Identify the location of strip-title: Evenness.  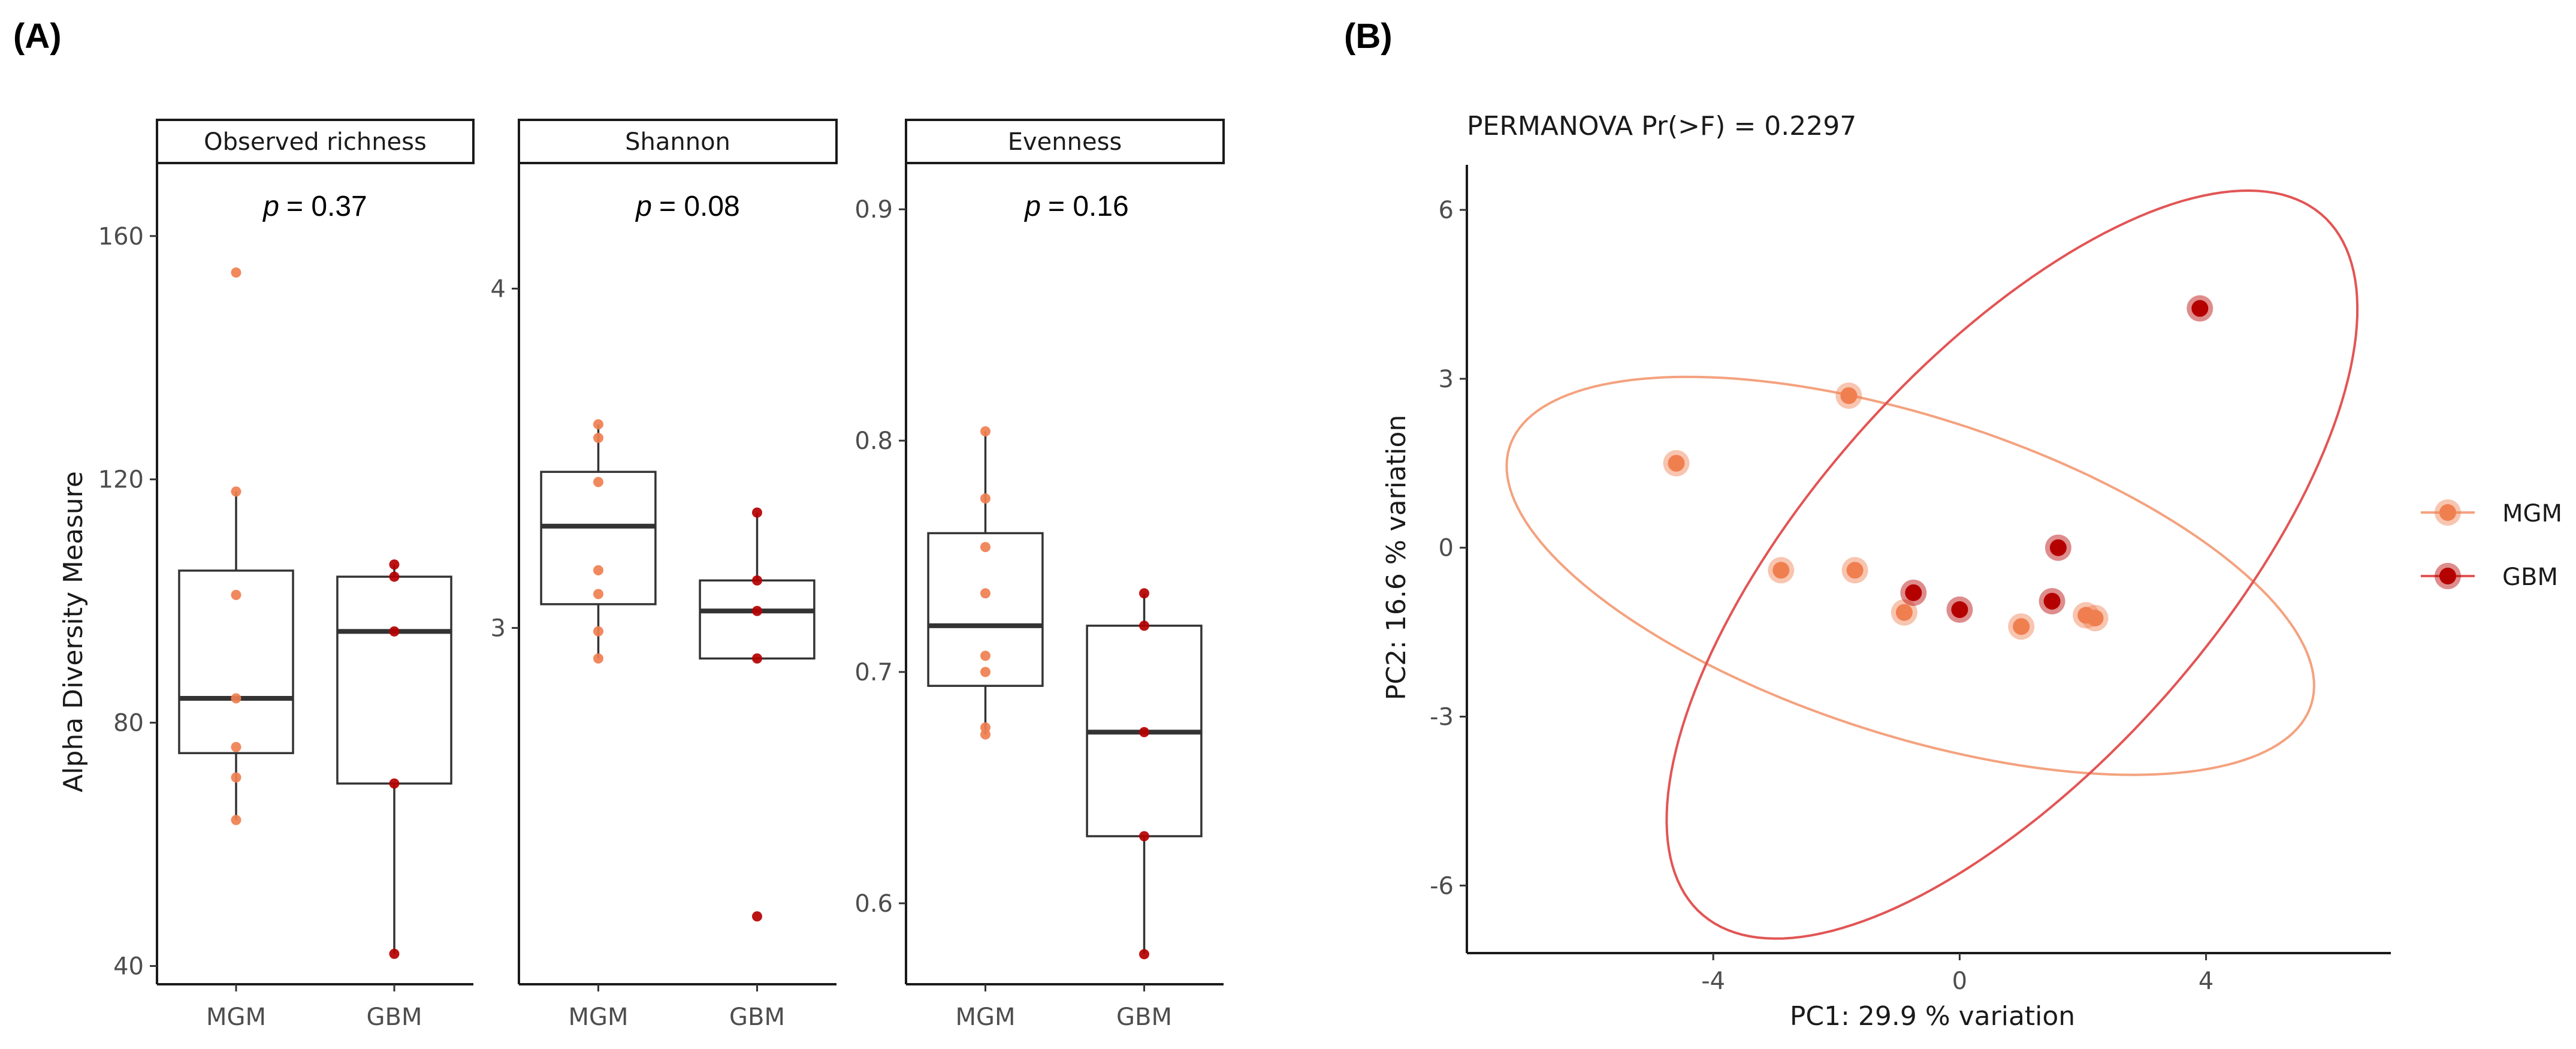
(1065, 142).